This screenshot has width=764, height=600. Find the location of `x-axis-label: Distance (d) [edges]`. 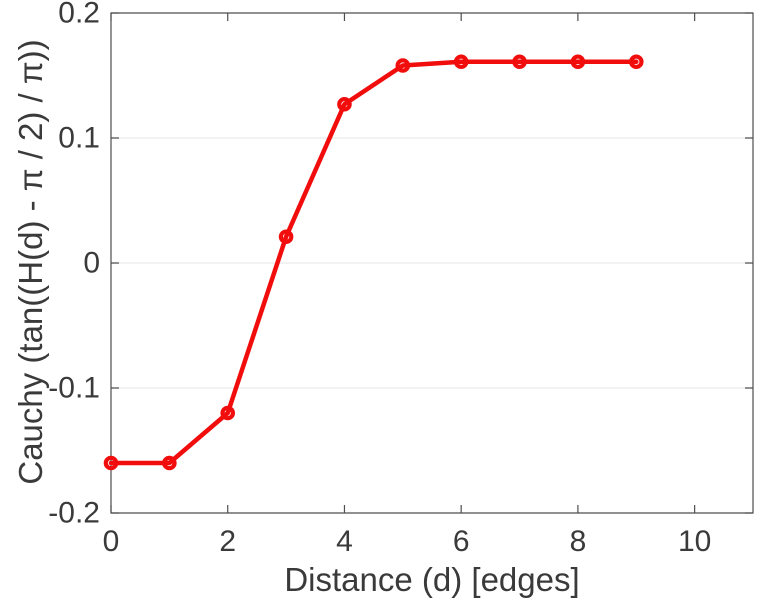

x-axis-label: Distance (d) [edges] is located at coordinates (432, 579).